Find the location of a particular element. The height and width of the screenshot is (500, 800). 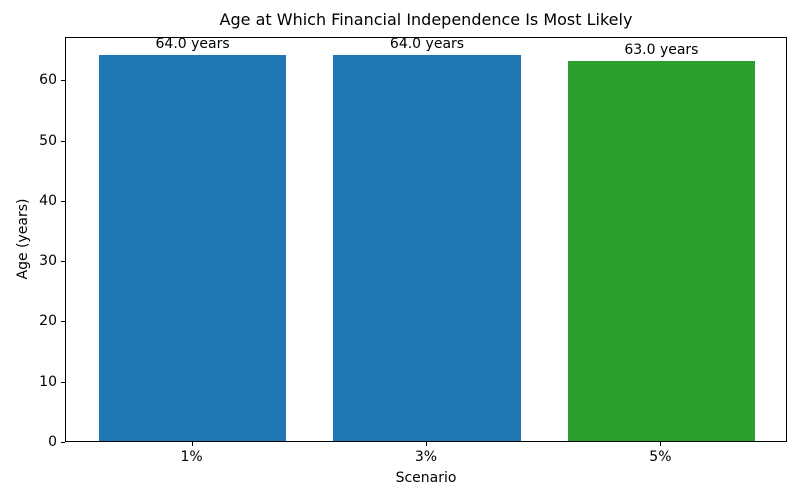

y-tick-label: 20 is located at coordinates (48, 321).